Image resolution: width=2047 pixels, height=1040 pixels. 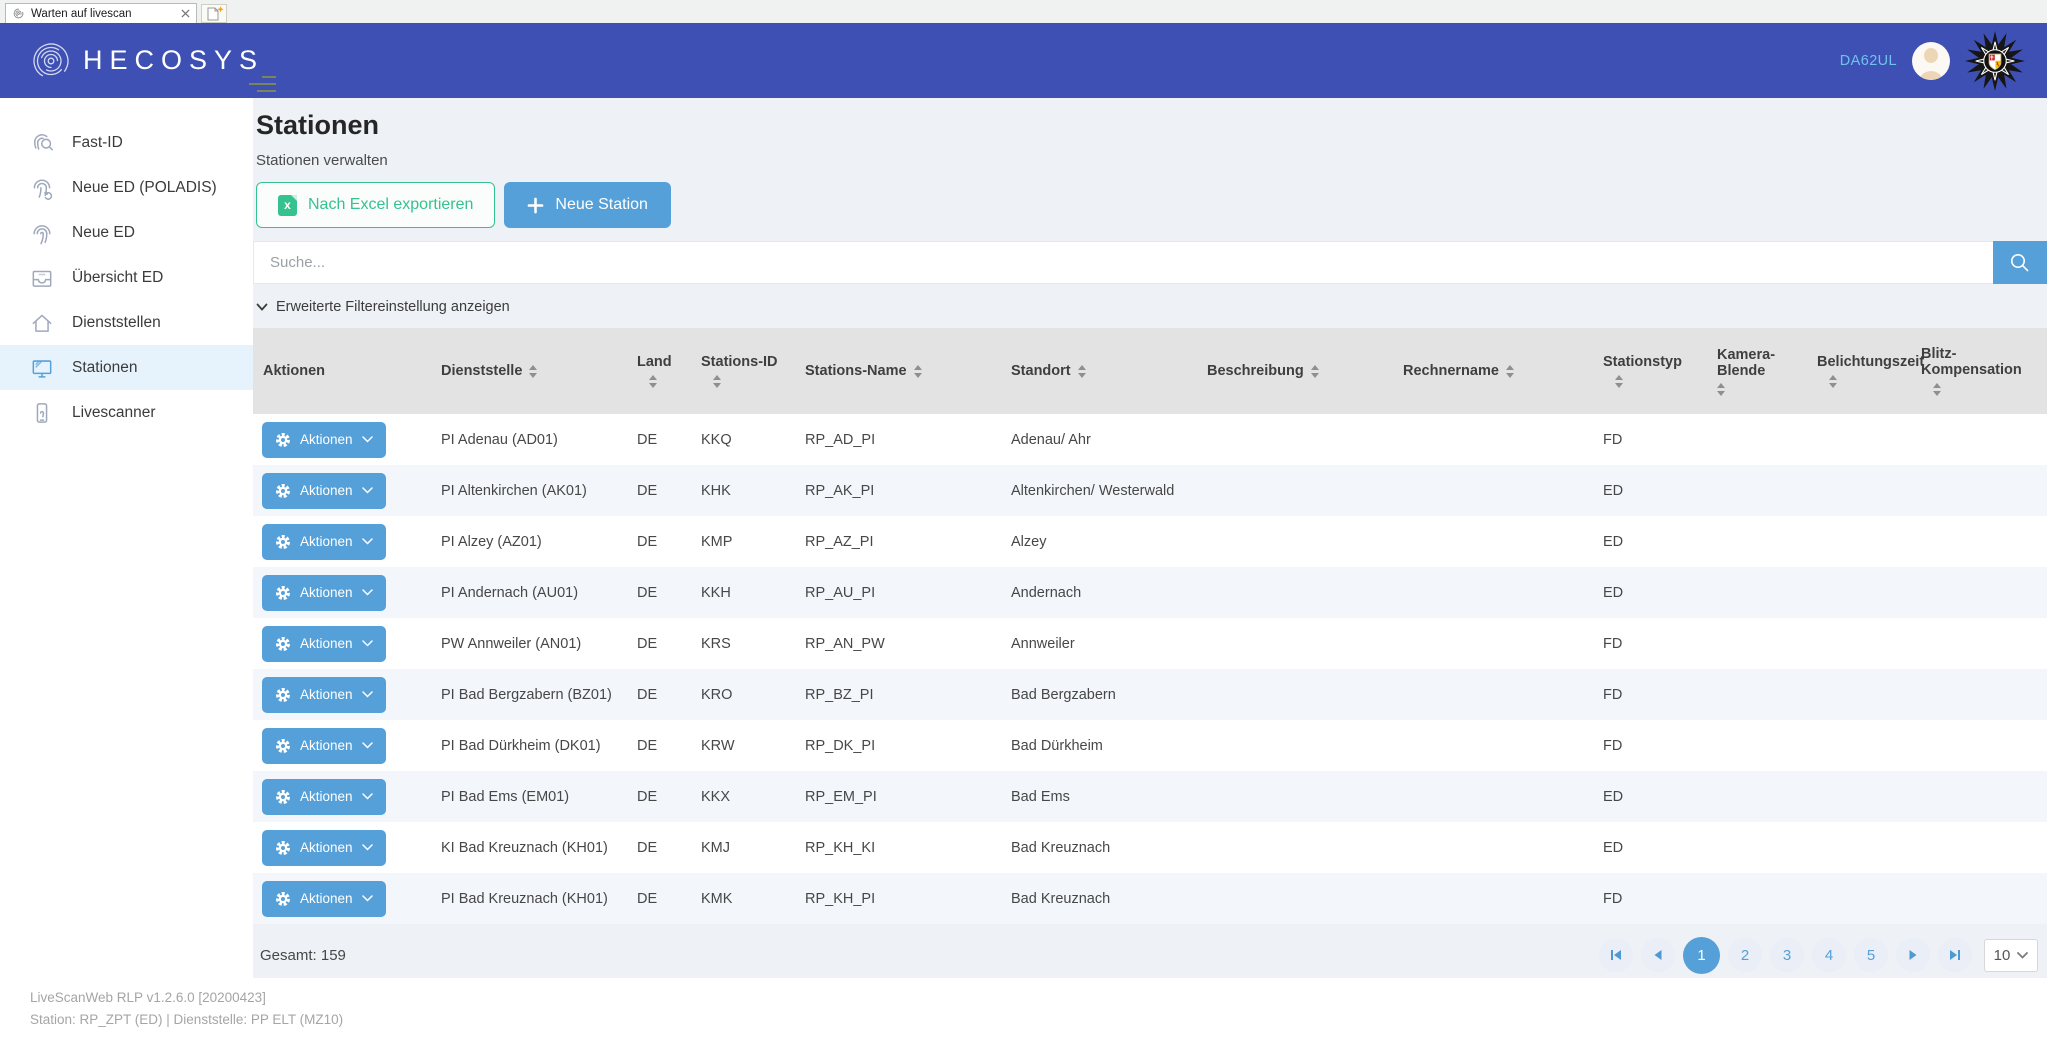 I want to click on cell-land: DE, so click(x=647, y=694).